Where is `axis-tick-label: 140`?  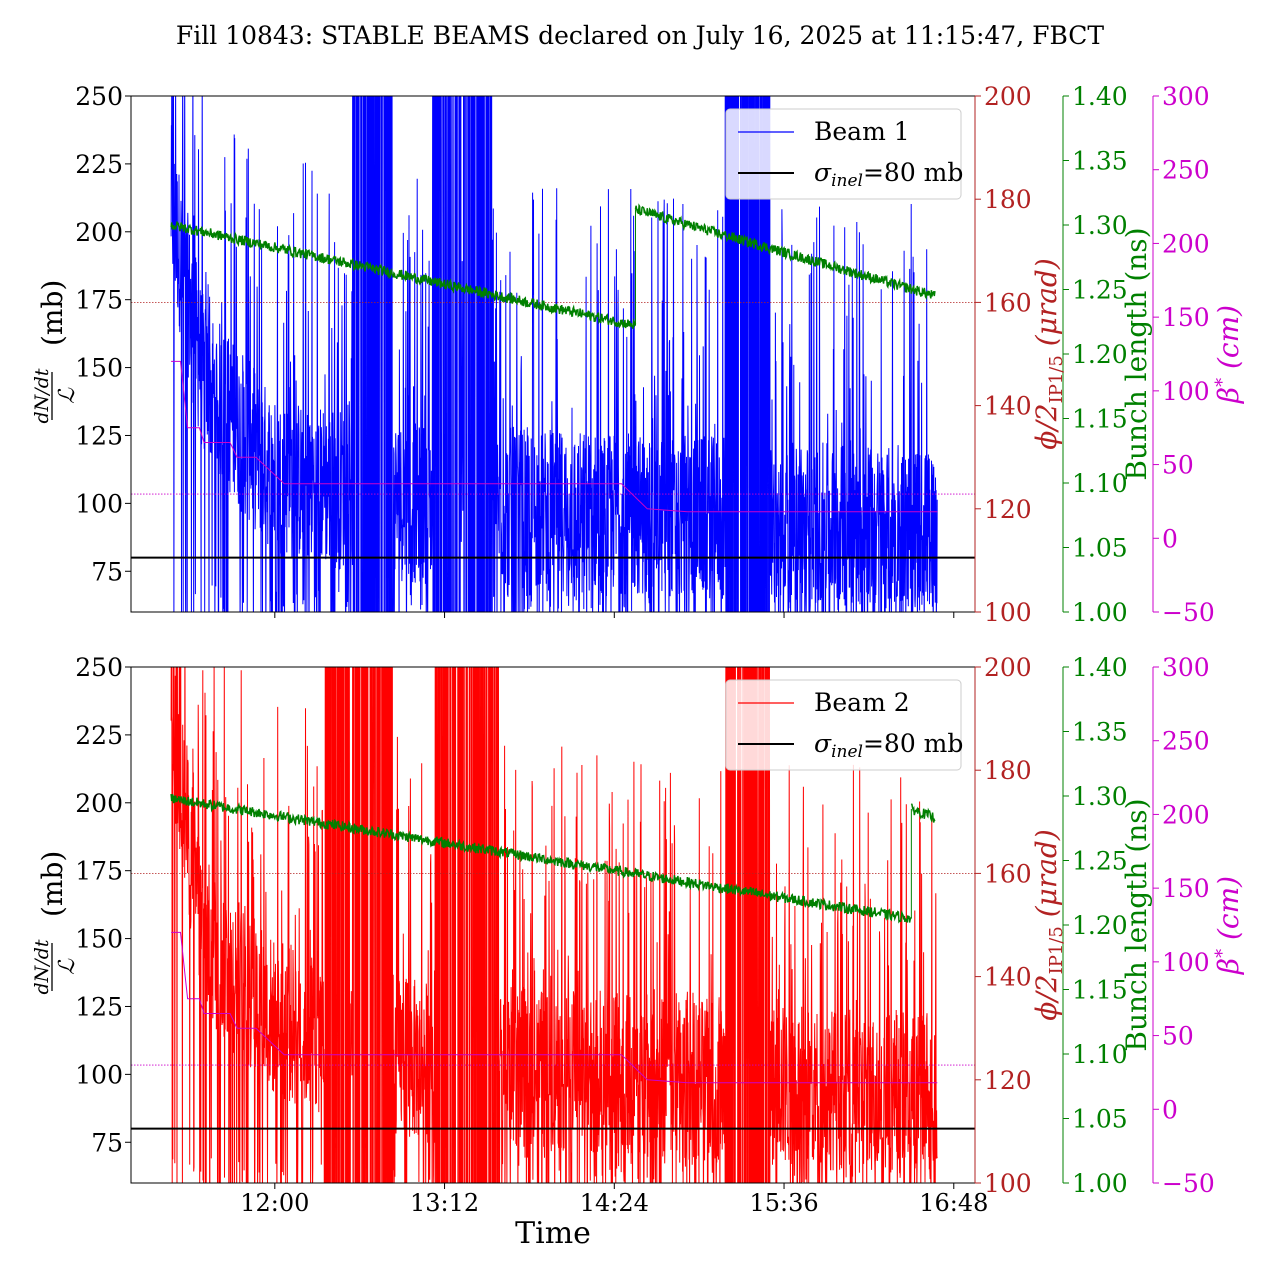 axis-tick-label: 140 is located at coordinates (1008, 977).